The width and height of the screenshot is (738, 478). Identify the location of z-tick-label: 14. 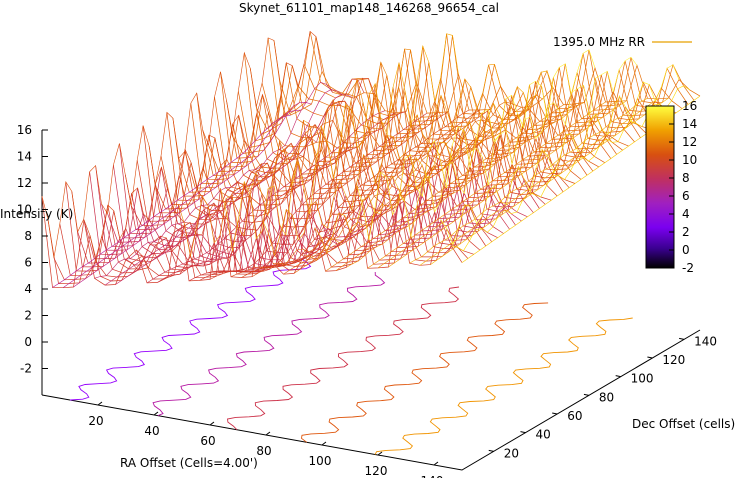
(24, 157).